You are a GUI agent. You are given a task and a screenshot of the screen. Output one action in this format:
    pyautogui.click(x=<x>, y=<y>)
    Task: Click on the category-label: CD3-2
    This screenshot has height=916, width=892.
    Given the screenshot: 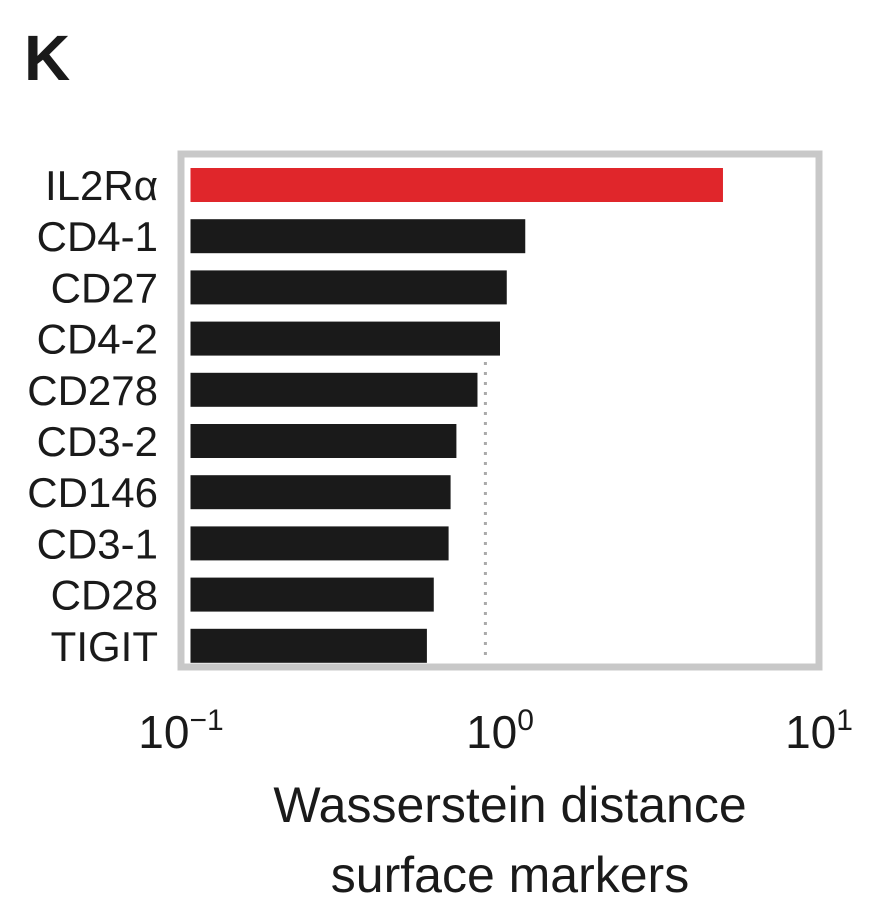 What is the action you would take?
    pyautogui.click(x=97, y=441)
    